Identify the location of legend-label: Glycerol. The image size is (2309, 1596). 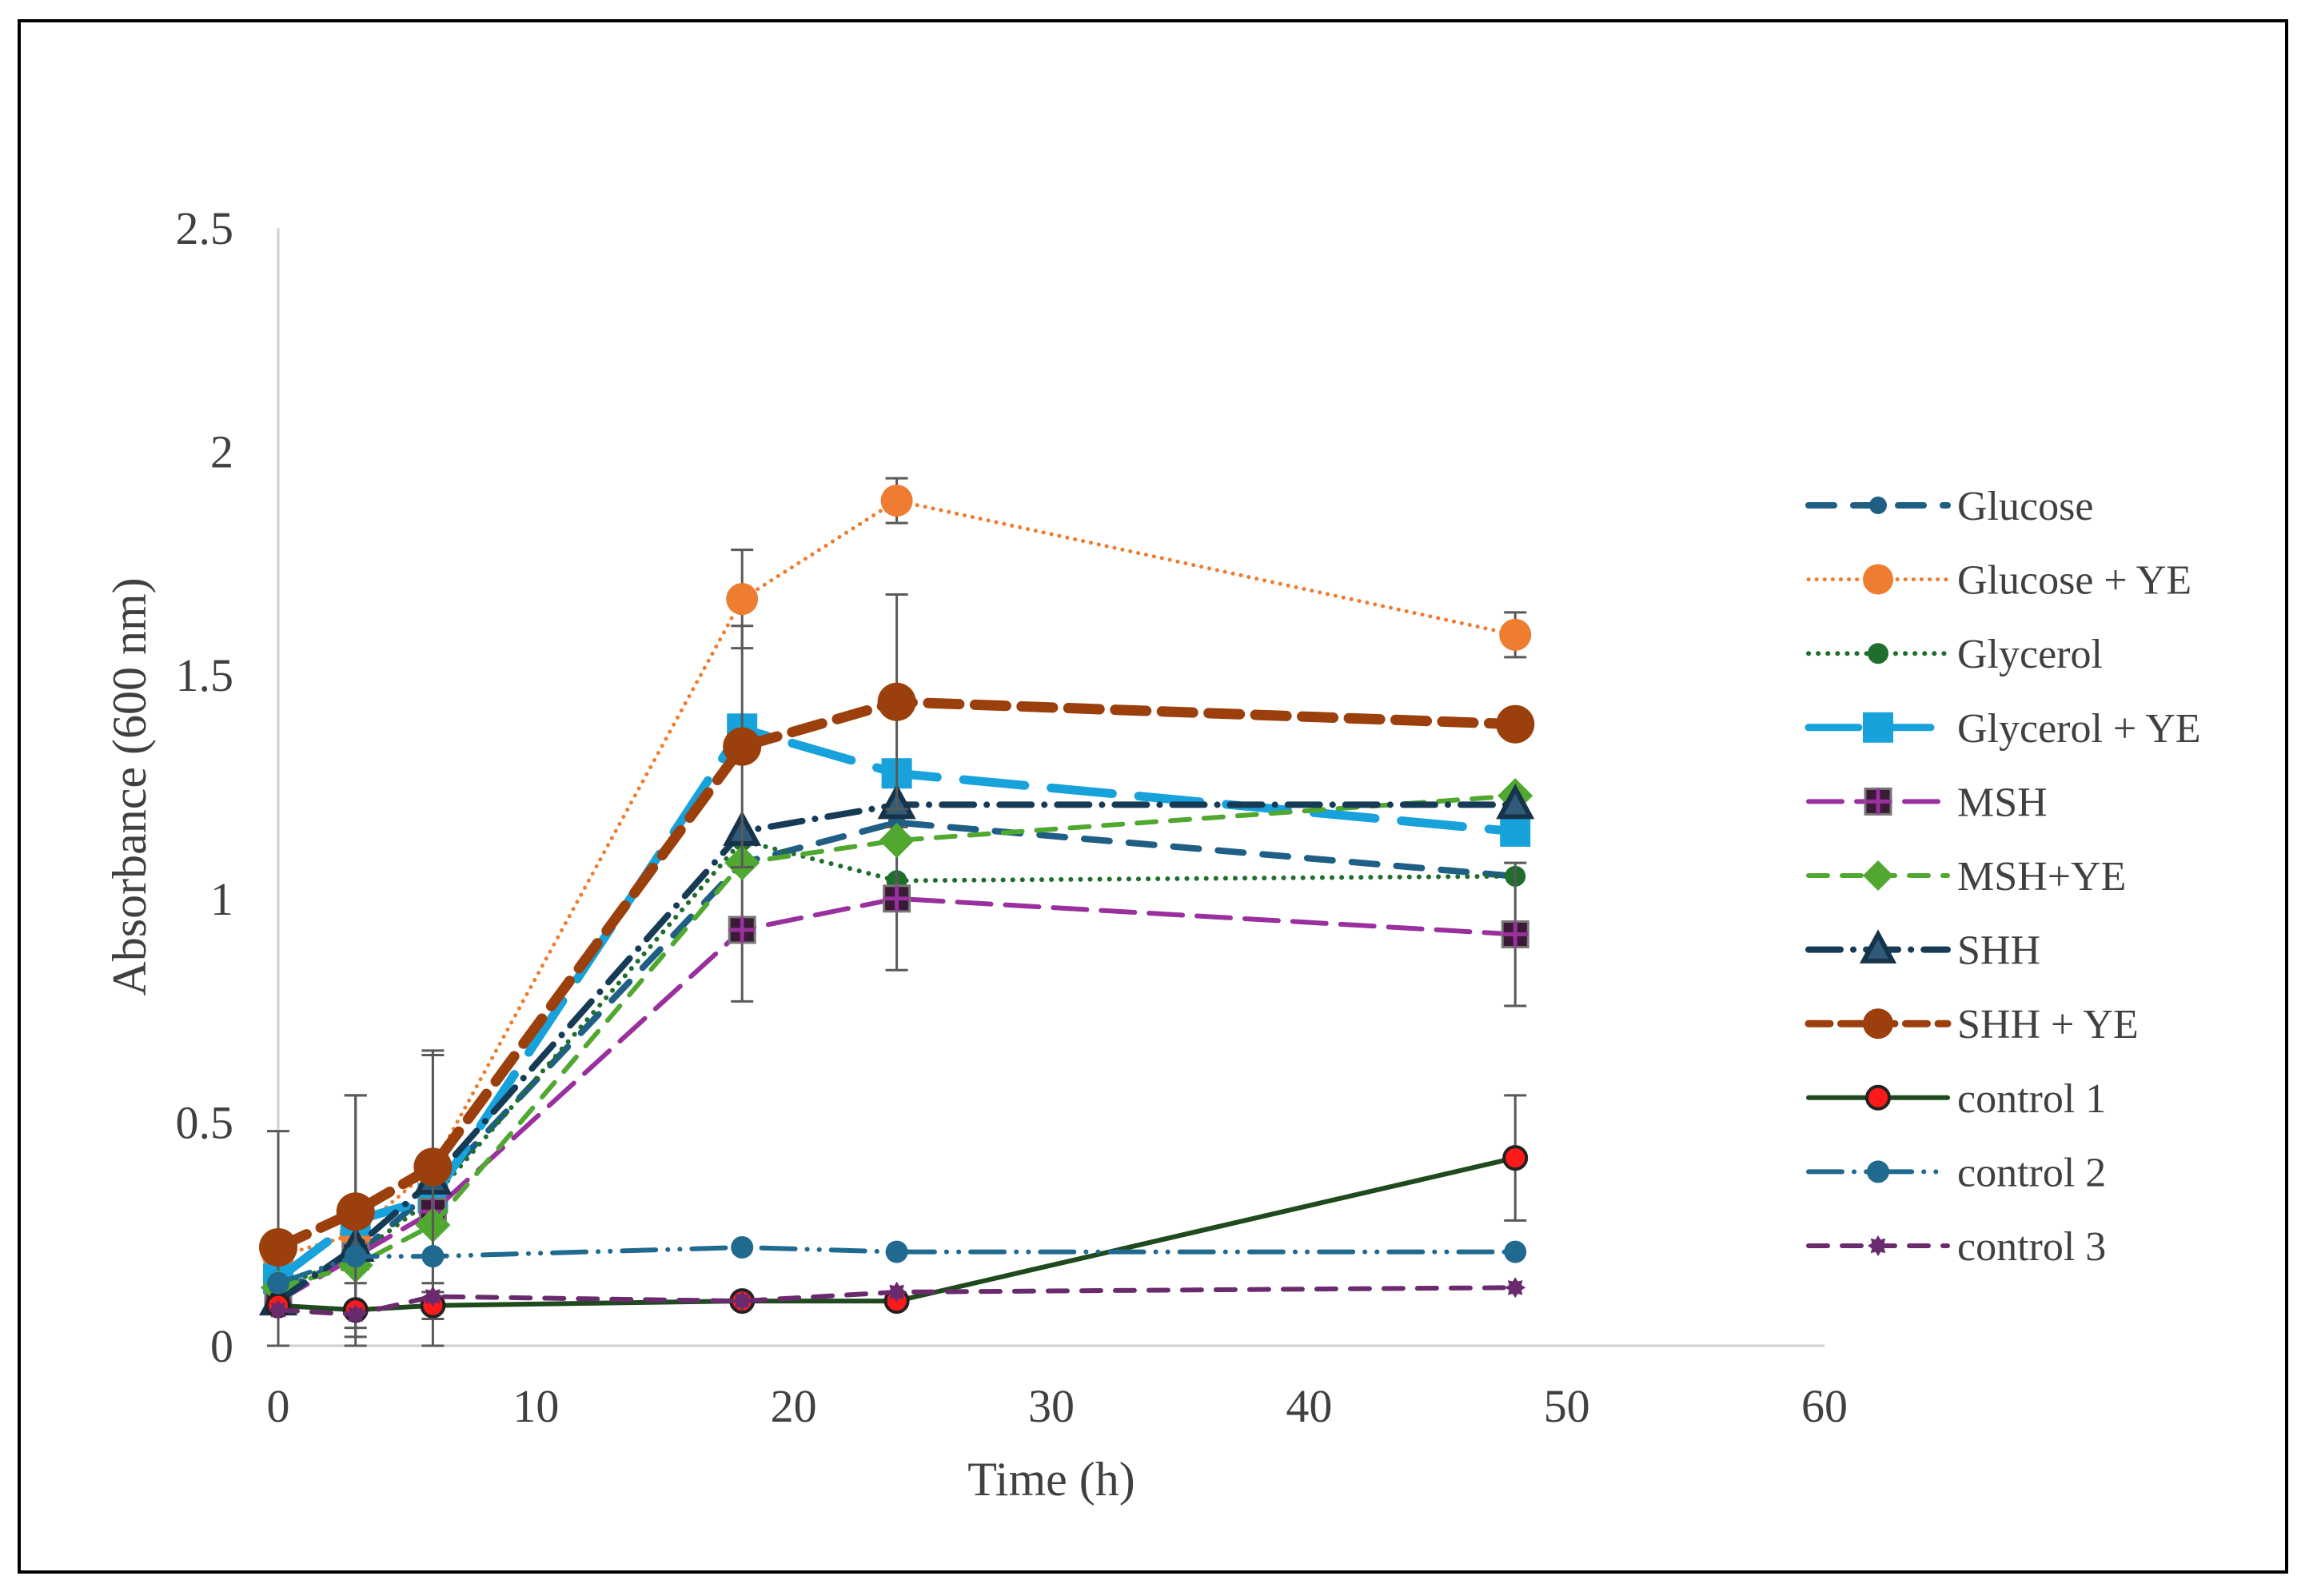
(2030, 654).